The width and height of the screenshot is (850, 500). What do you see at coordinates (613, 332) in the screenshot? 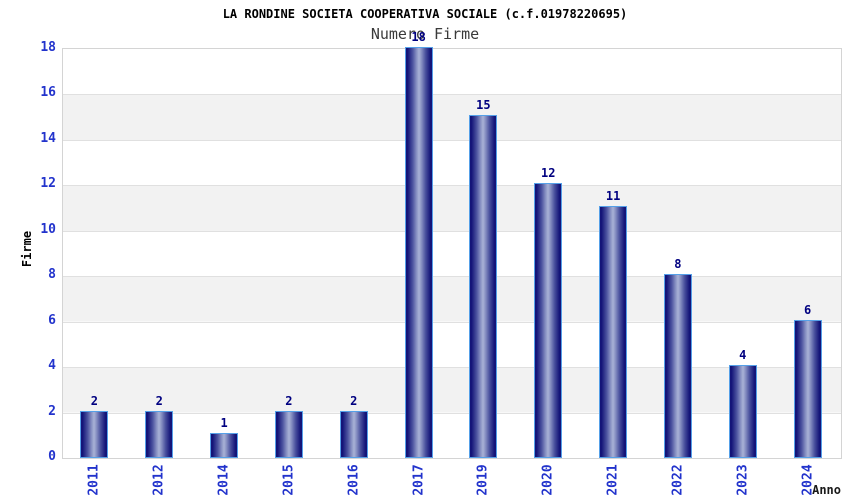
I see `bar-2021` at bounding box center [613, 332].